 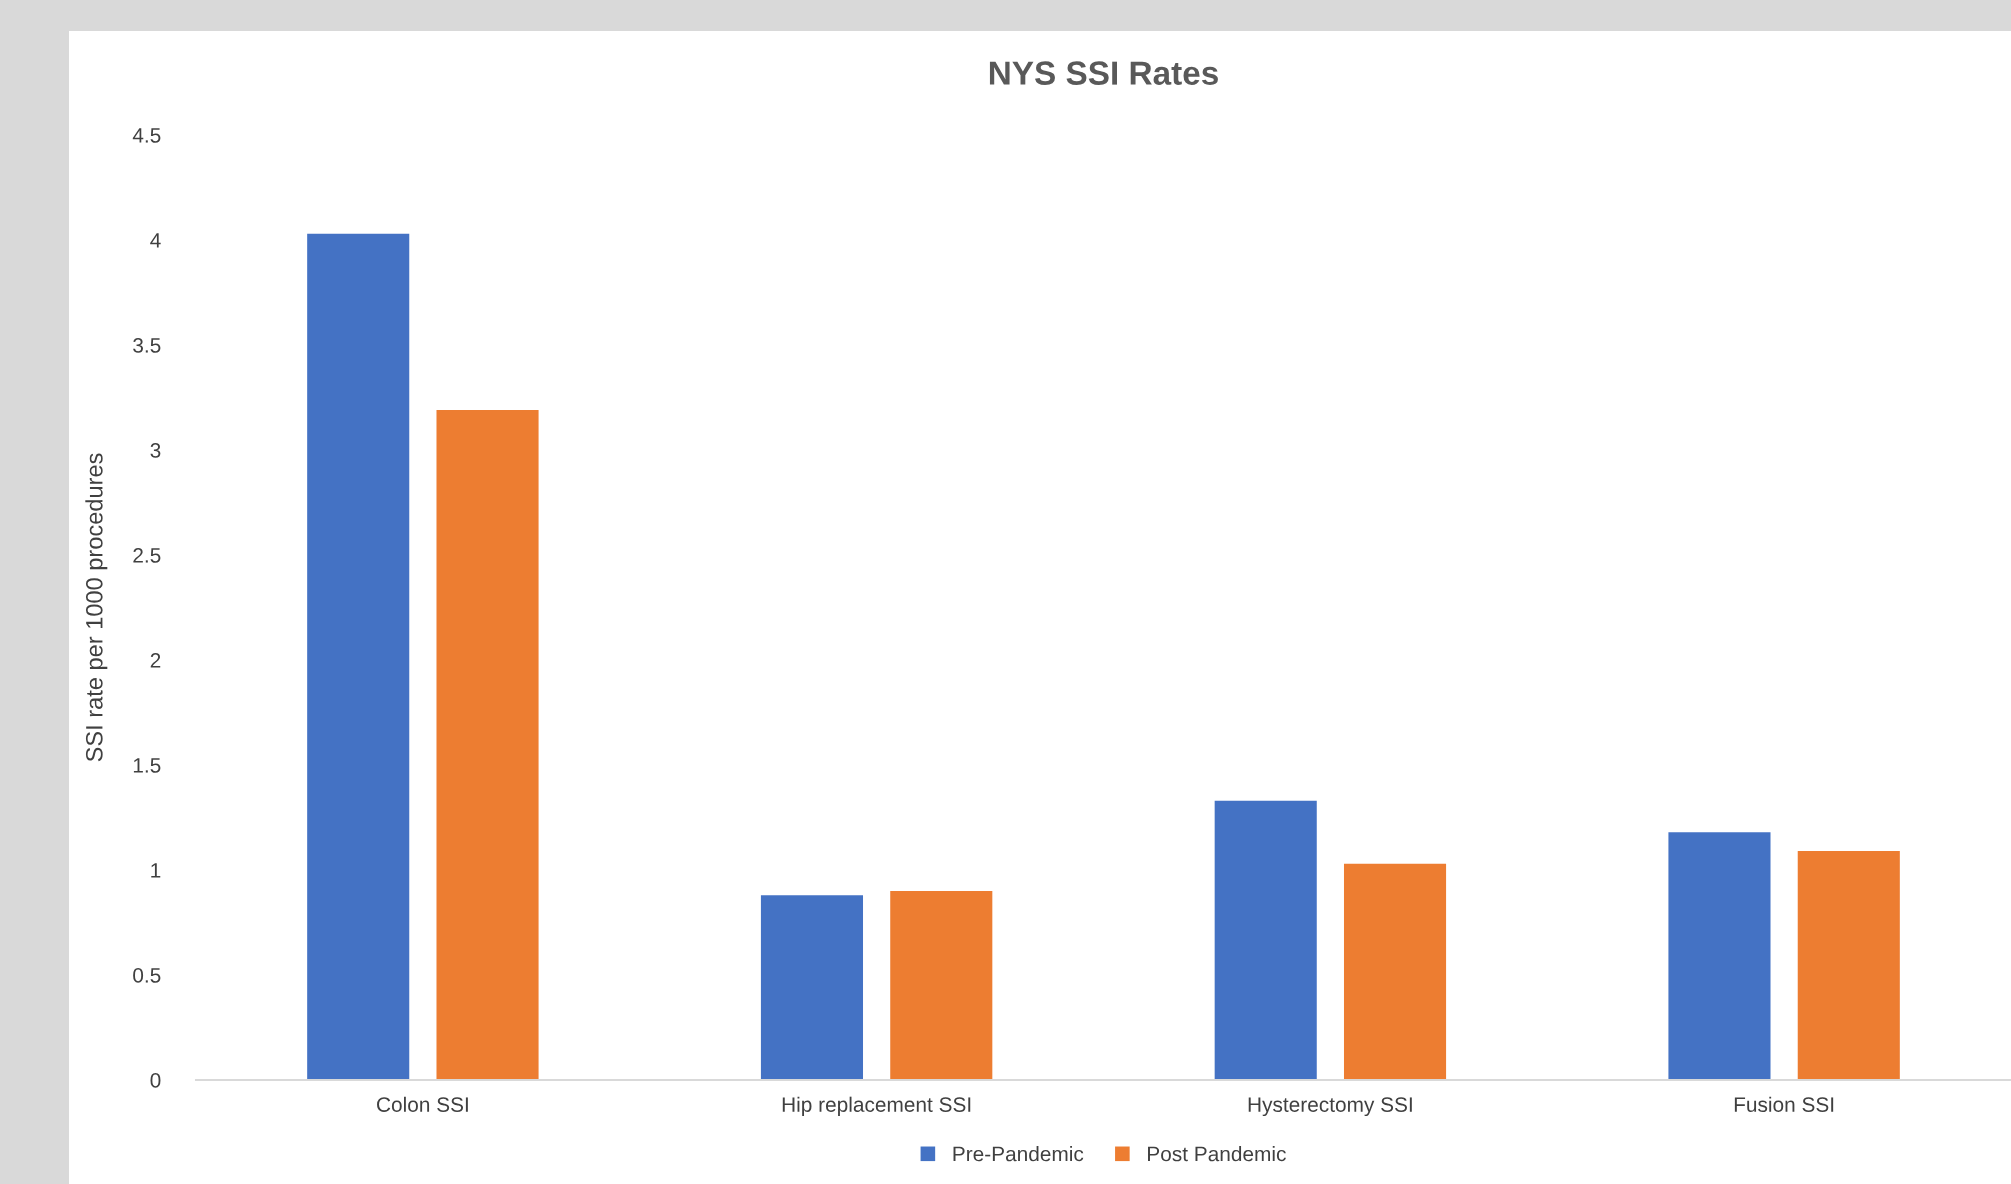 I want to click on y-tick-label: 4.5, so click(x=146, y=135).